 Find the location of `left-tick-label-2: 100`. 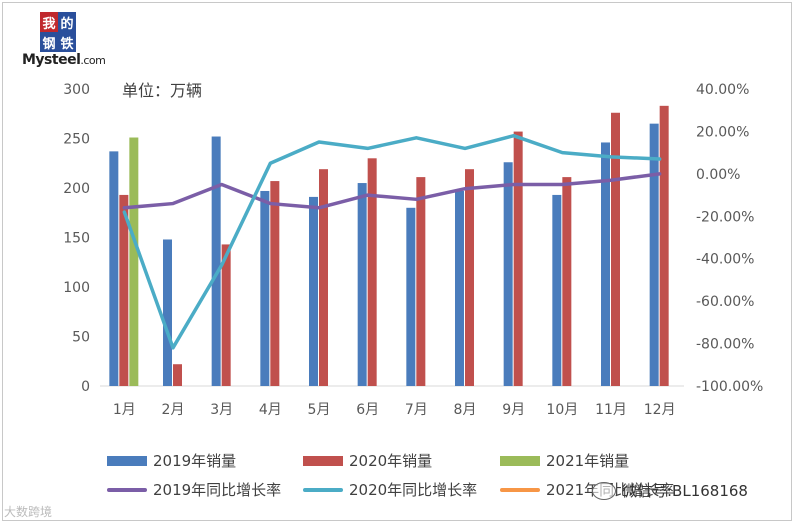

left-tick-label-2: 100 is located at coordinates (76, 288).